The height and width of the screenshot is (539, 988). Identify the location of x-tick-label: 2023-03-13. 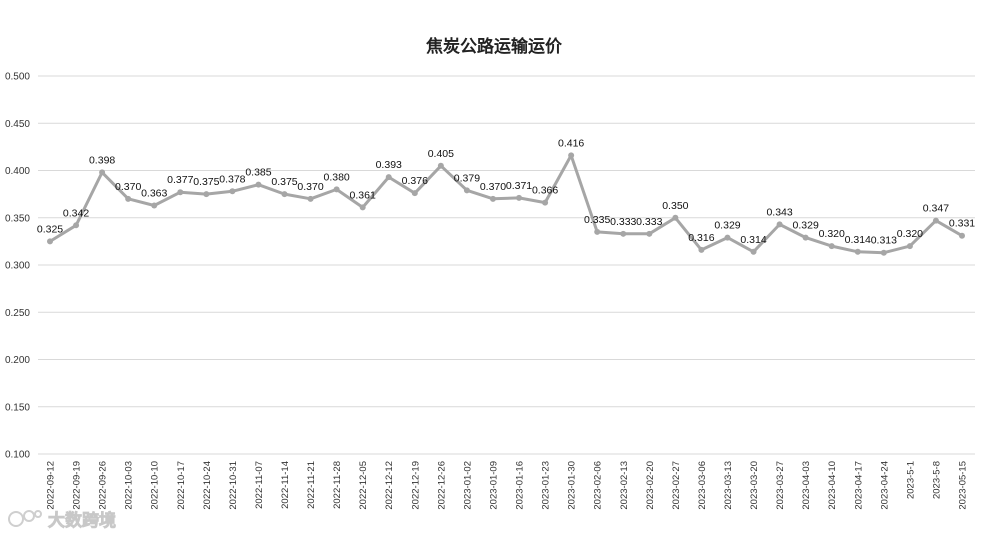
(728, 485).